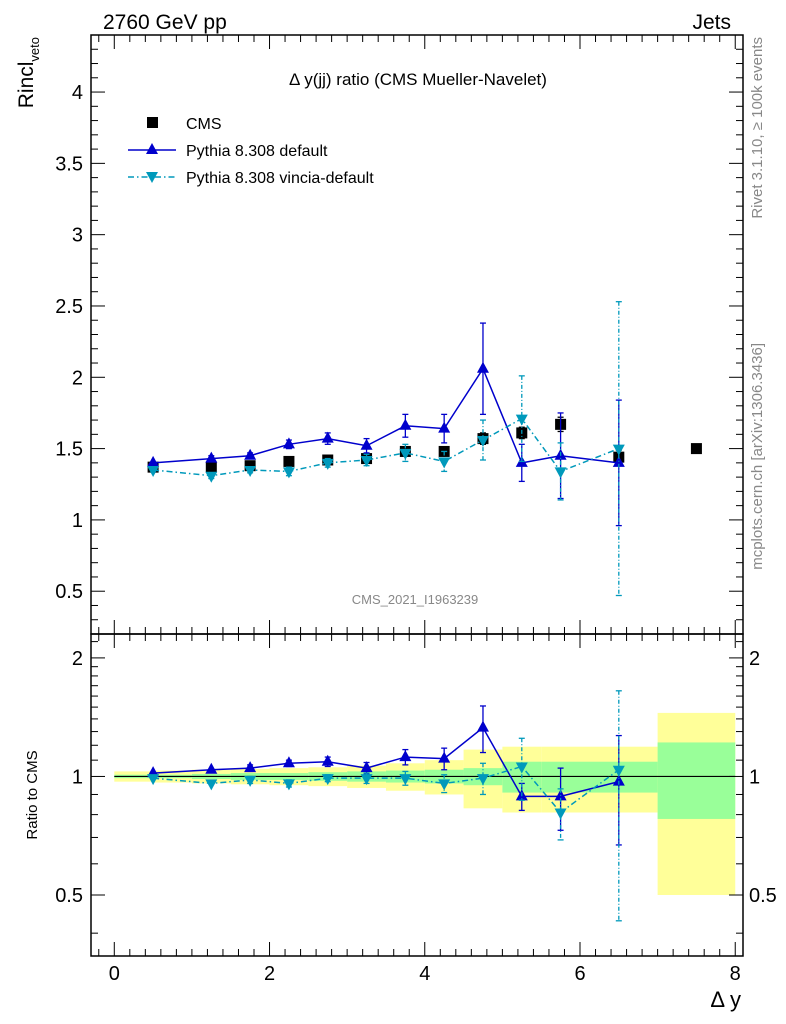  What do you see at coordinates (77, 378) in the screenshot?
I see `main-y-tick-label: 2` at bounding box center [77, 378].